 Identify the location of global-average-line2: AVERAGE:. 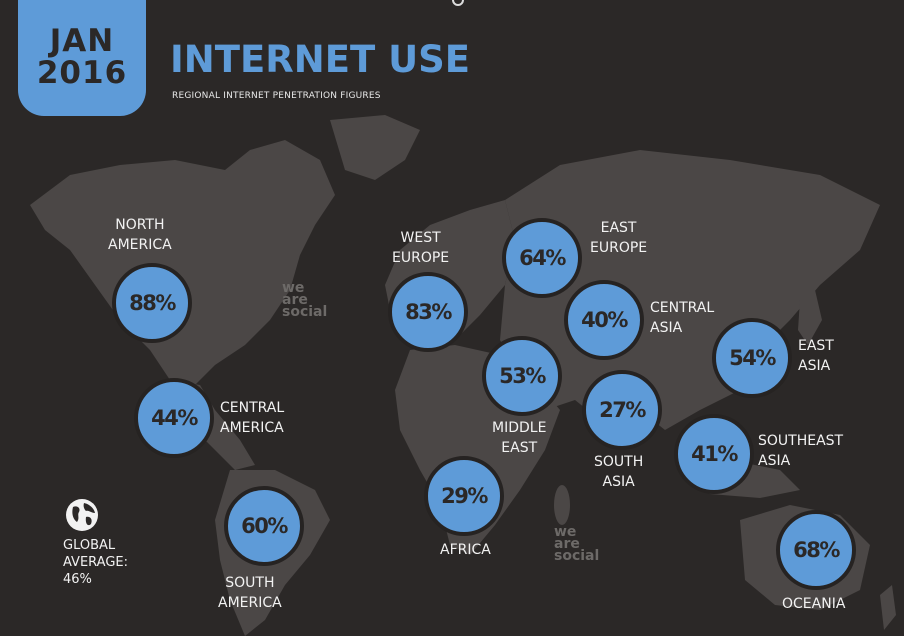
(96, 562).